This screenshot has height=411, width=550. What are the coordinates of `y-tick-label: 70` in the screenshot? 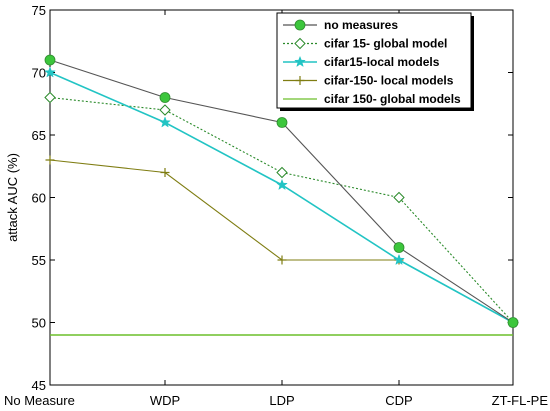 It's located at (39, 73).